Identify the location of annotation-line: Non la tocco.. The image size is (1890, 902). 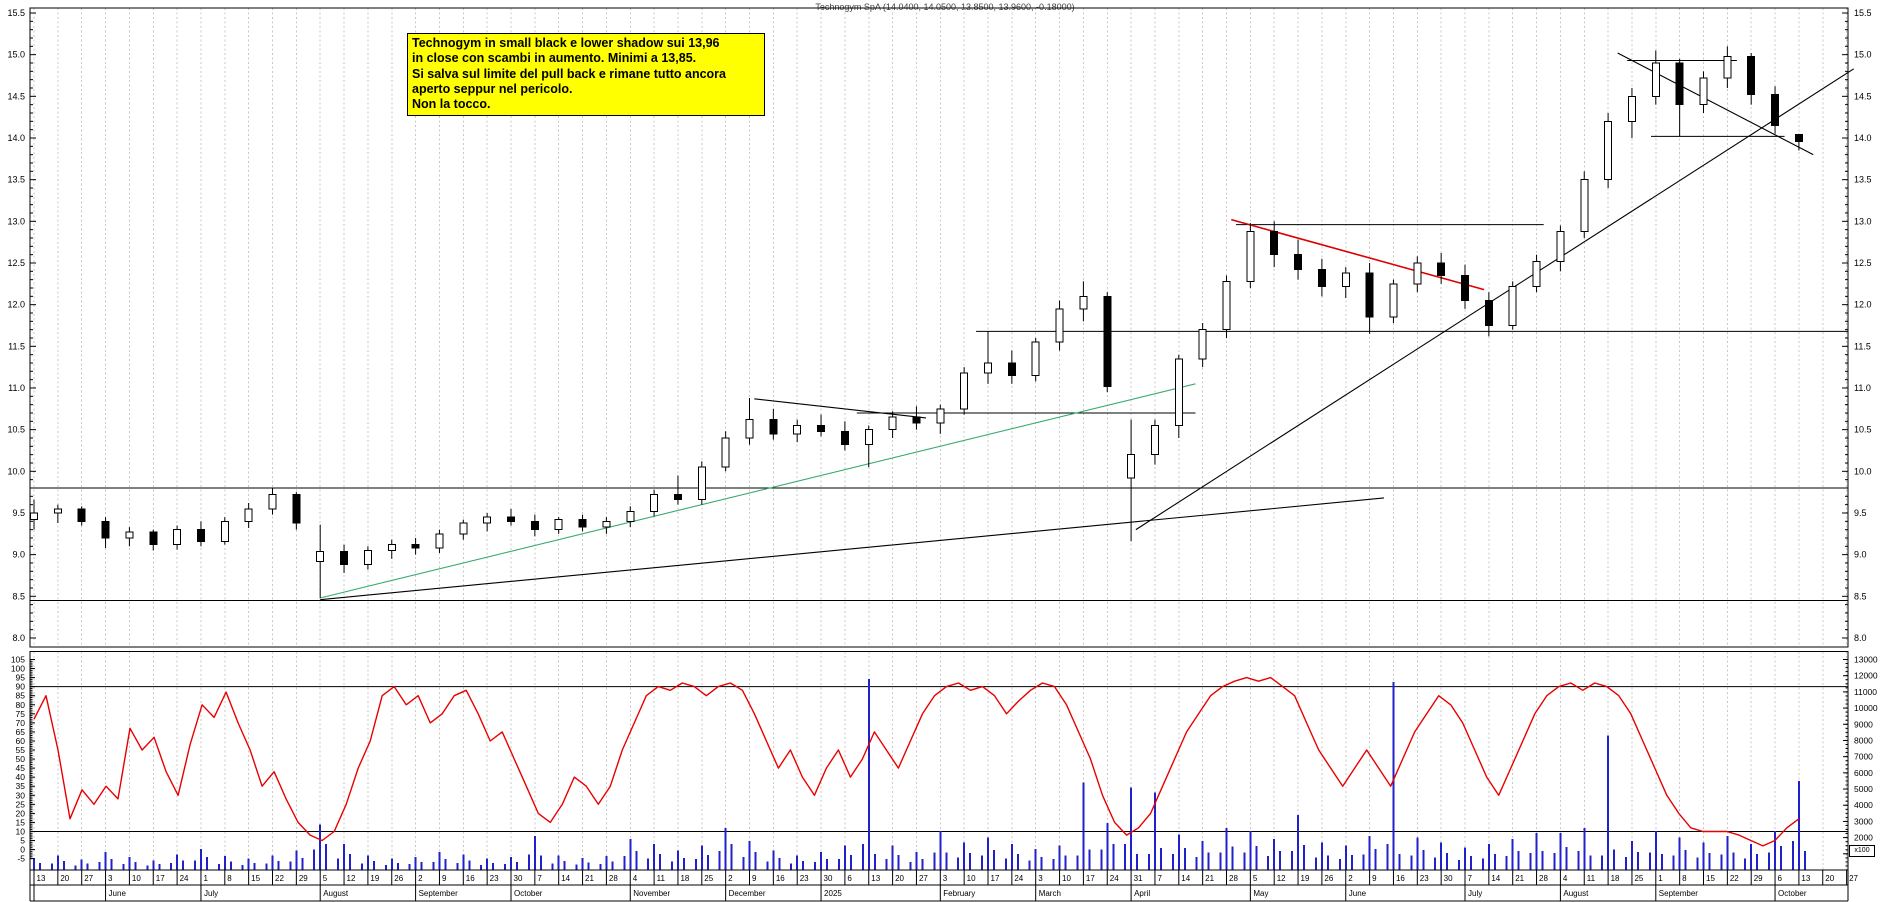
(451, 104).